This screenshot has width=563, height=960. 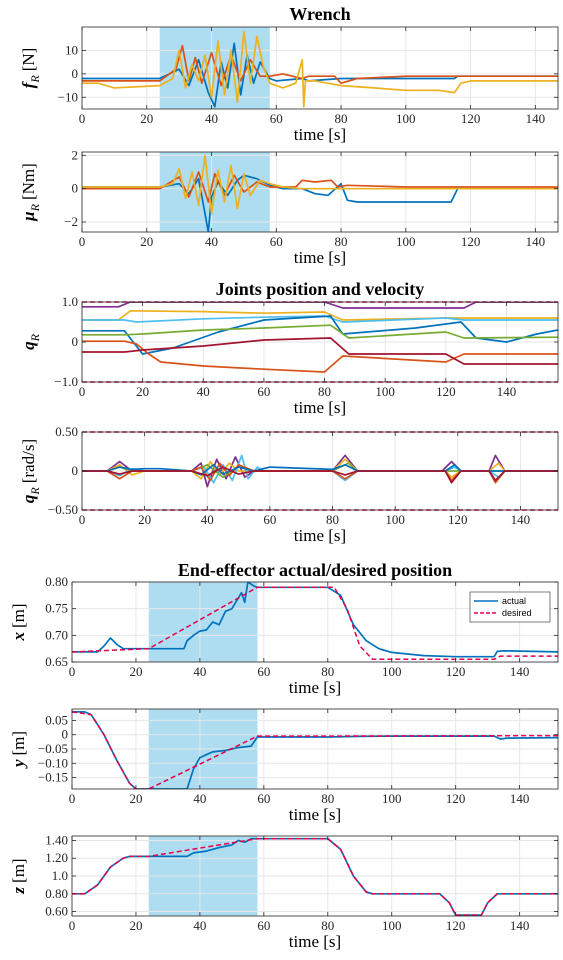 What do you see at coordinates (66, 381) in the screenshot?
I see `y-tick-label: −1.0` at bounding box center [66, 381].